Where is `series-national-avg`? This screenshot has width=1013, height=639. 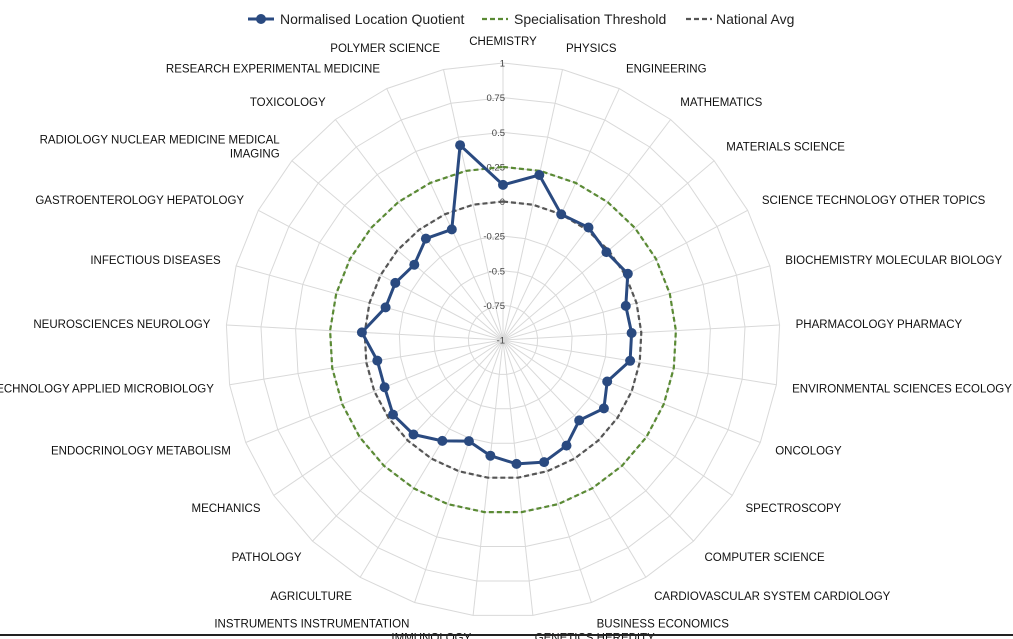 series-national-avg is located at coordinates (503, 339).